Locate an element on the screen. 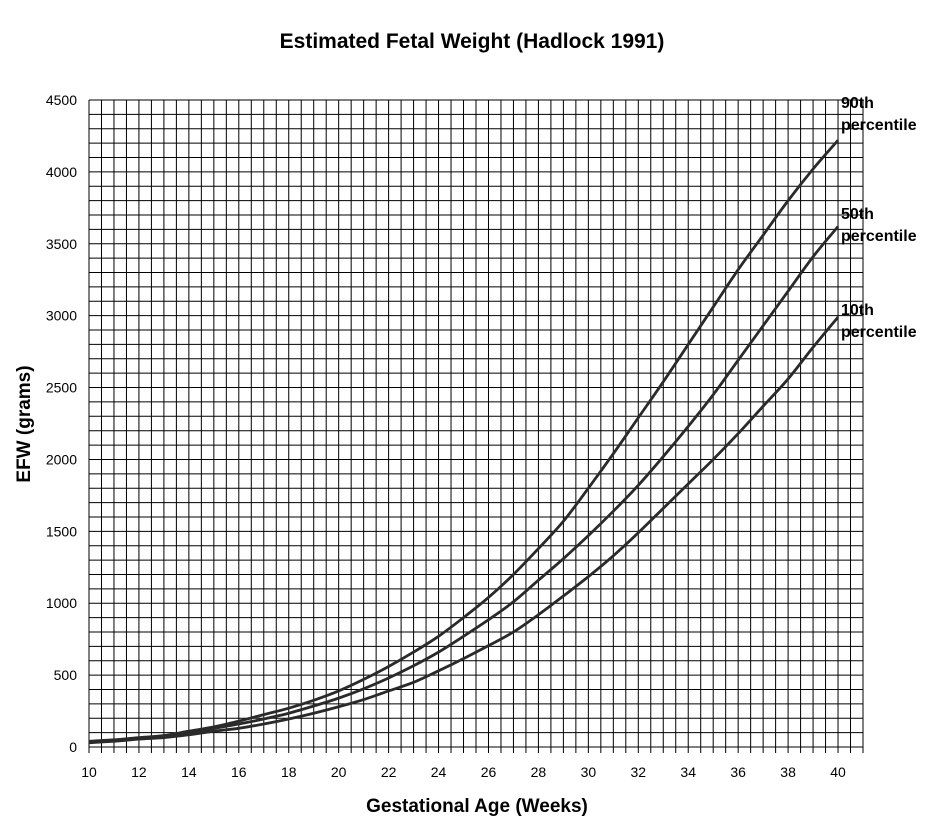  x-tick-label: 30 is located at coordinates (589, 772).